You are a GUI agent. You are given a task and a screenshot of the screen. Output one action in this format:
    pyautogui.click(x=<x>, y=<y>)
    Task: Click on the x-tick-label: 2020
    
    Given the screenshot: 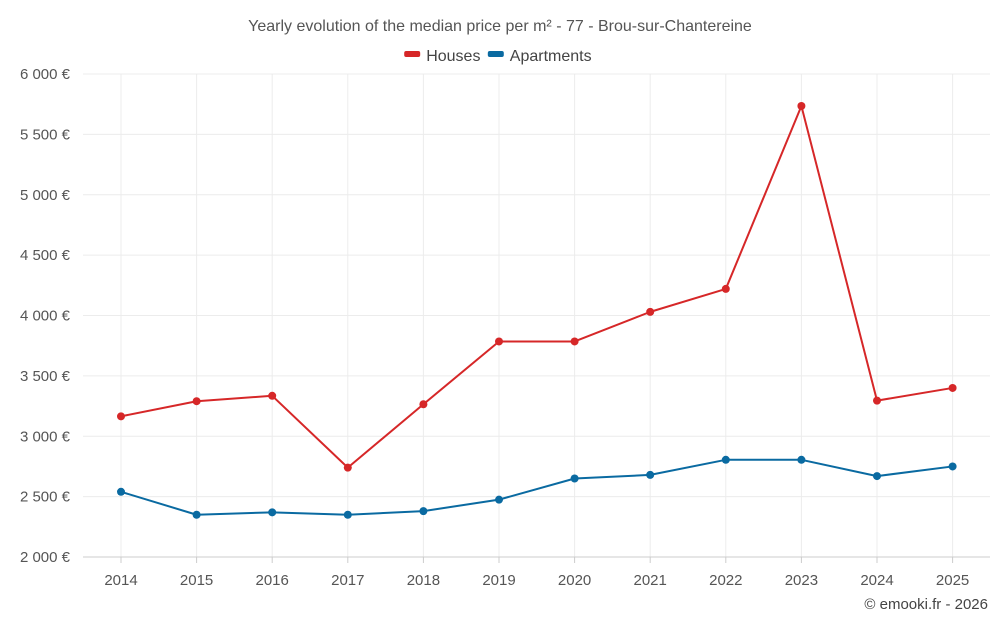 What is the action you would take?
    pyautogui.click(x=574, y=580)
    